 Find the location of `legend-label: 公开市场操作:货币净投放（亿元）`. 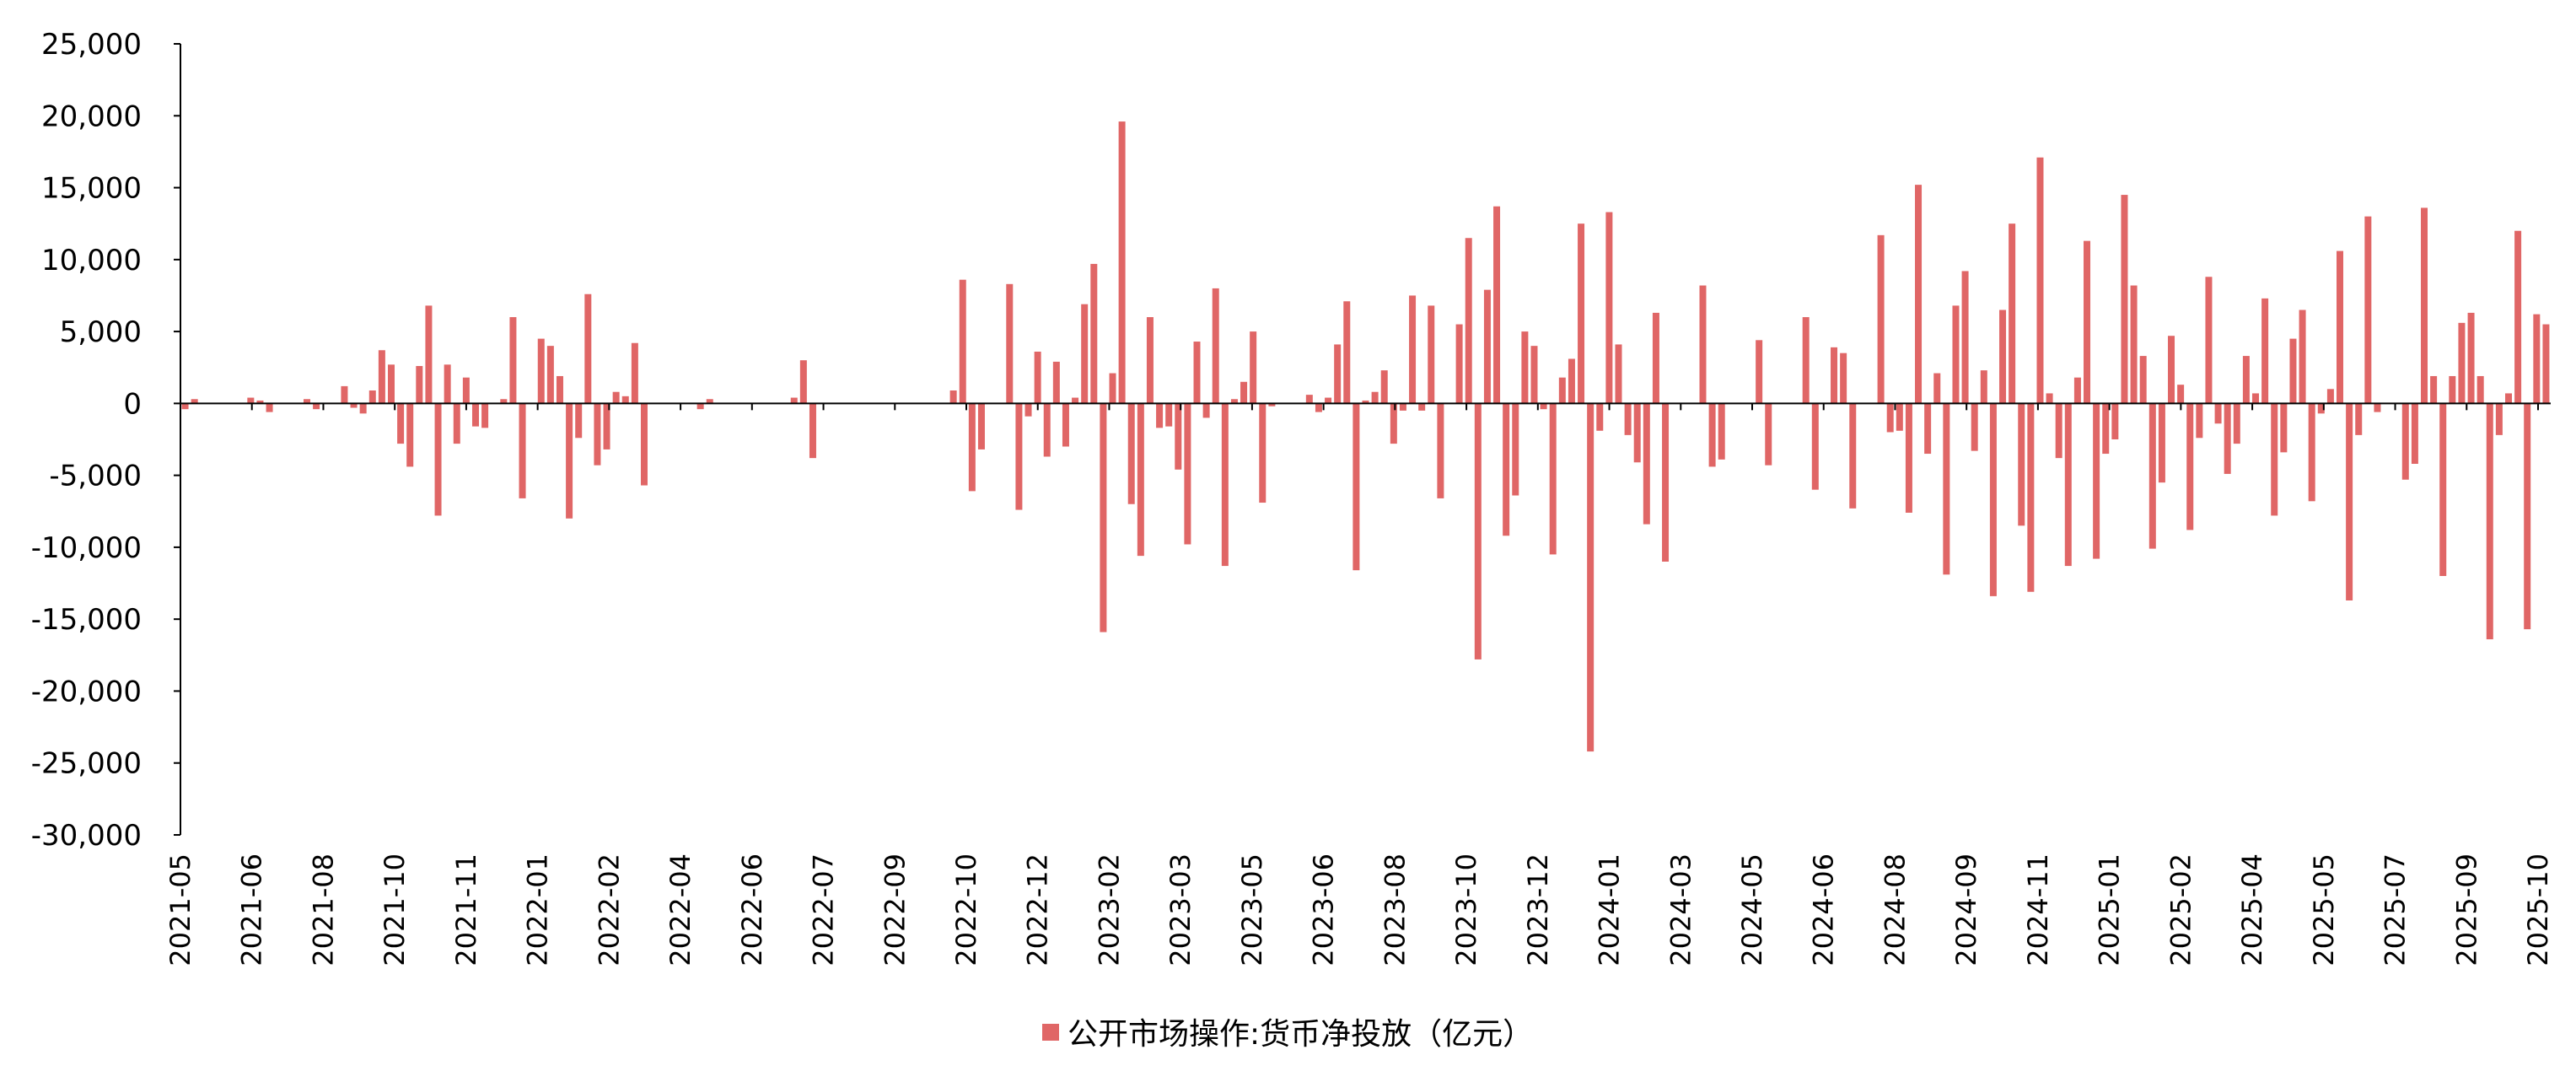

legend-label: 公开市场操作:货币净投放（亿元） is located at coordinates (1300, 1034).